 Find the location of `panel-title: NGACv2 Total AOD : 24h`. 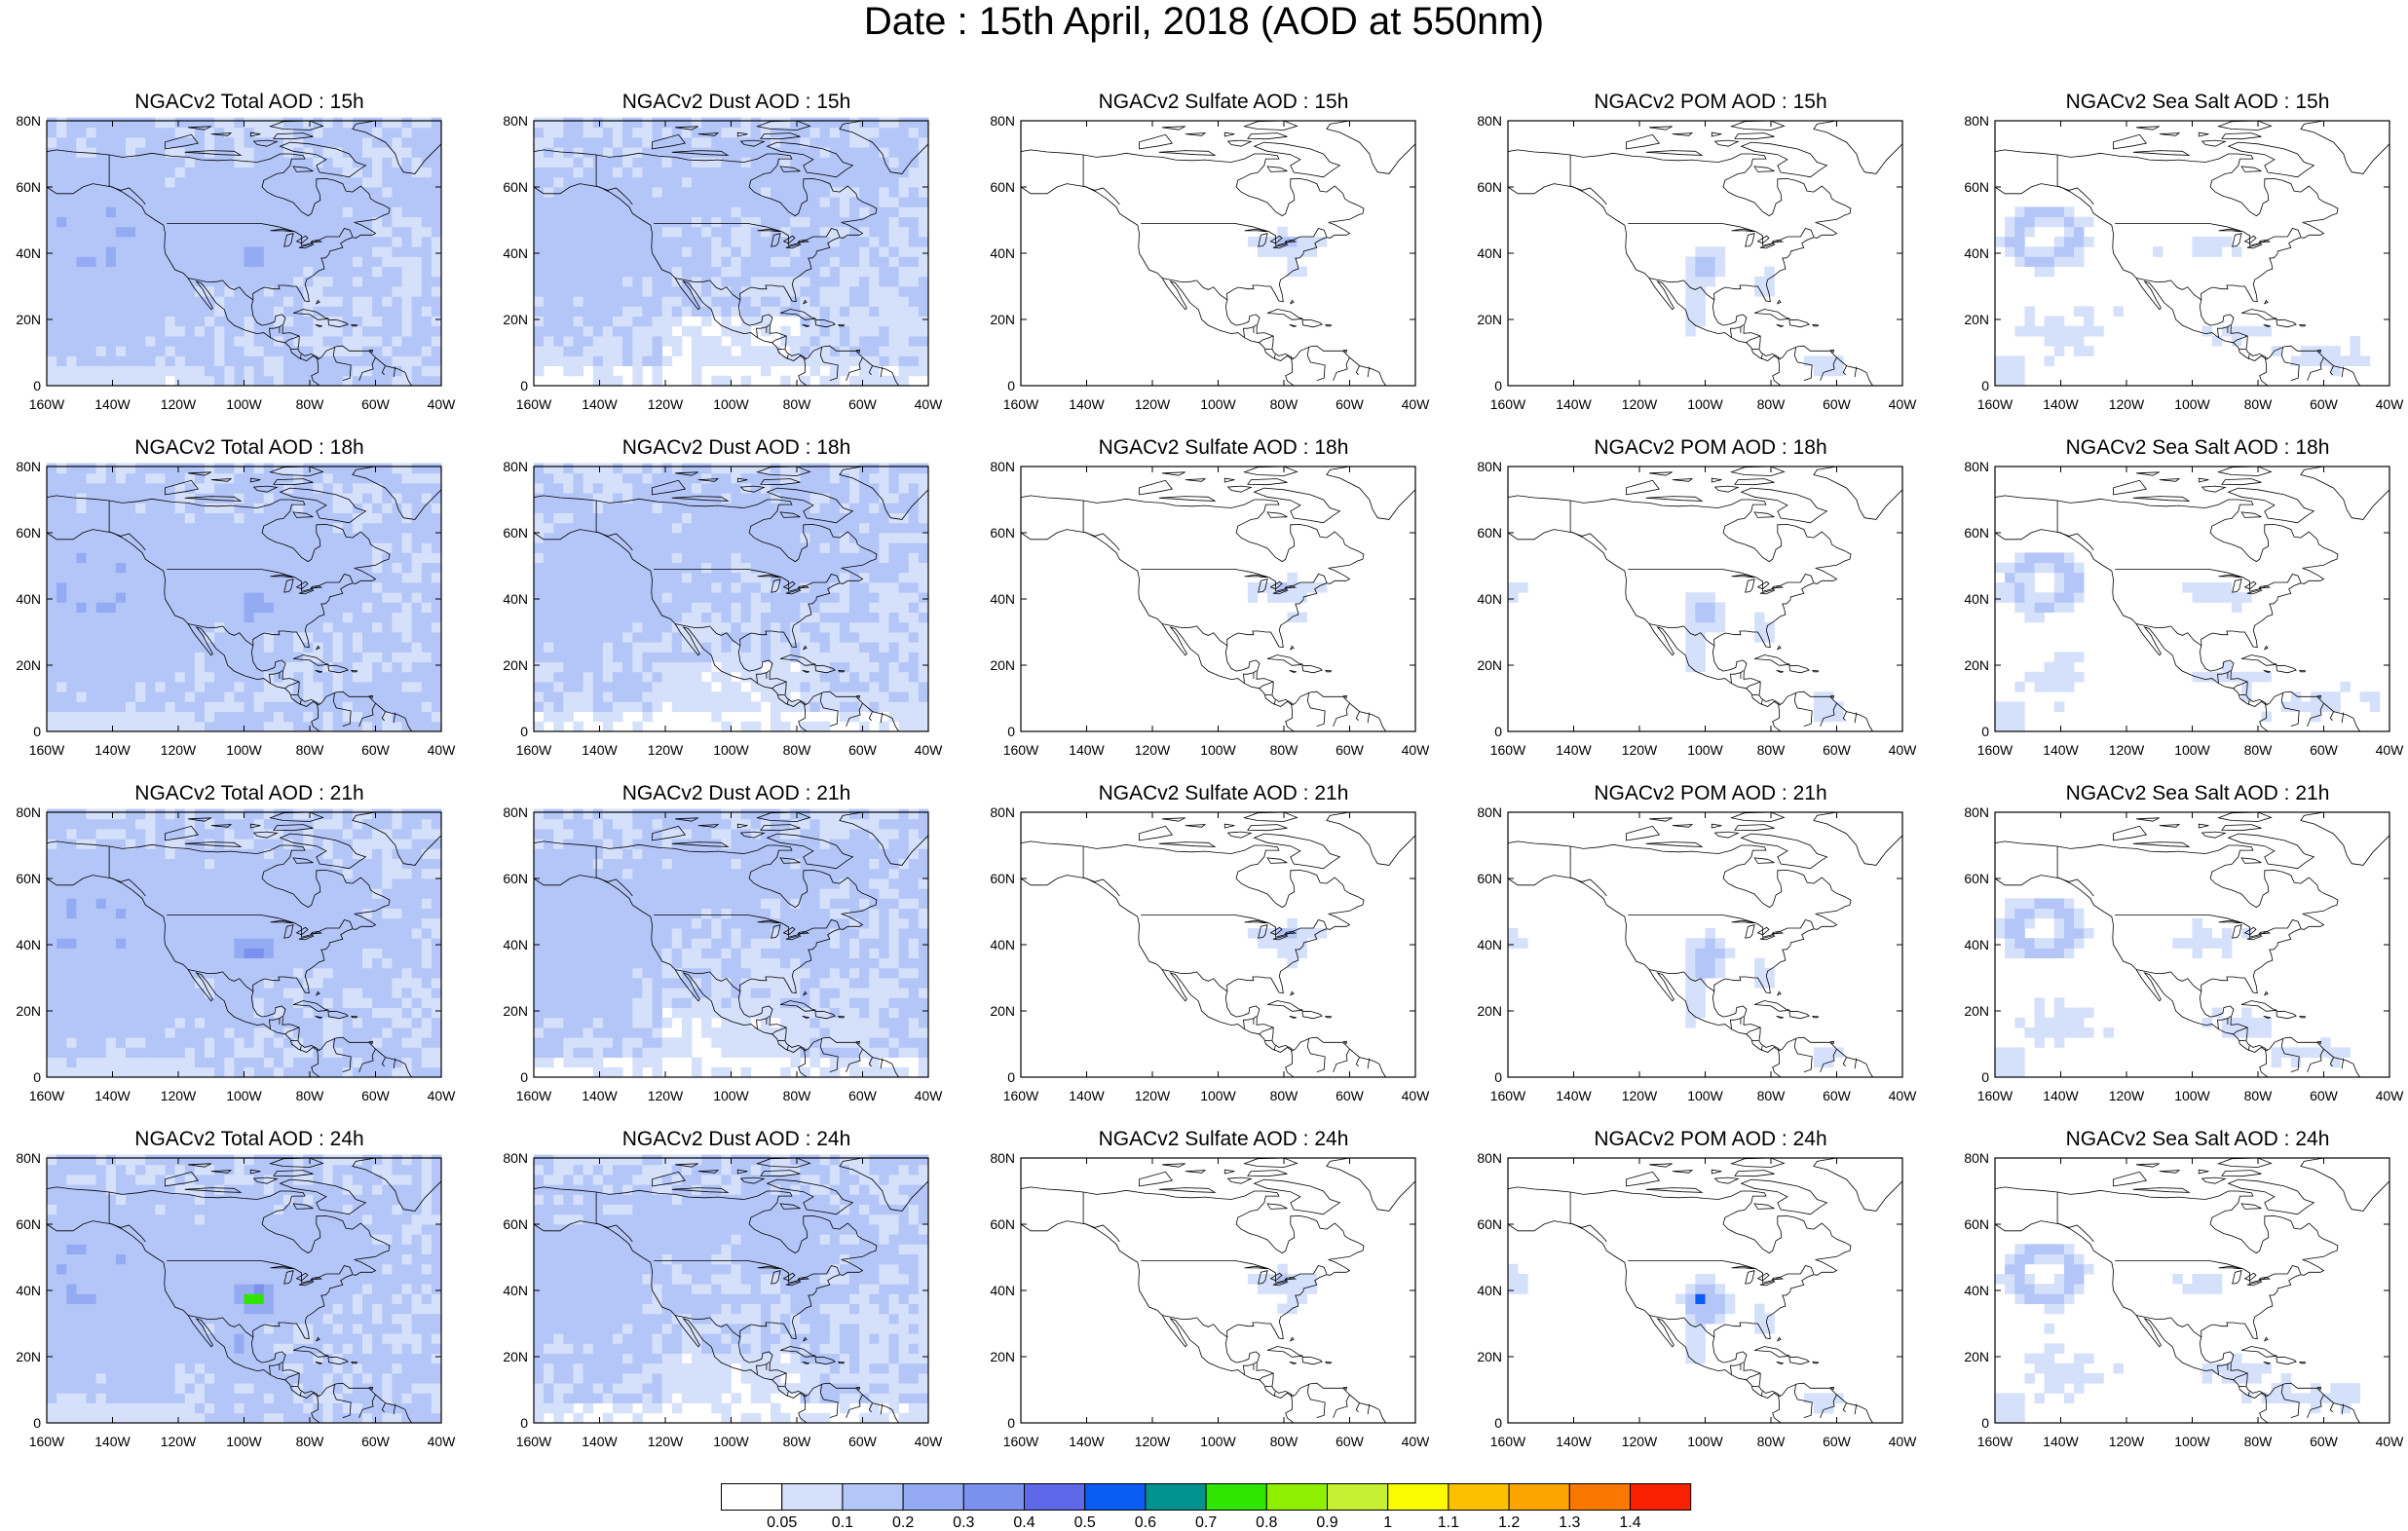

panel-title: NGACv2 Total AOD : 24h is located at coordinates (249, 1139).